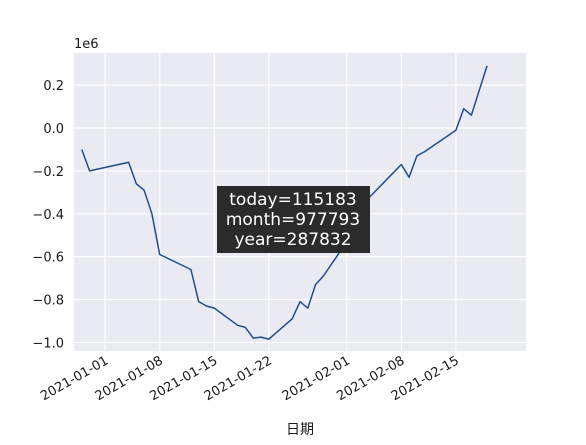 Image resolution: width=586 pixels, height=445 pixels. Describe the element at coordinates (48, 343) in the screenshot. I see `y-tick-label: −1.0` at that location.